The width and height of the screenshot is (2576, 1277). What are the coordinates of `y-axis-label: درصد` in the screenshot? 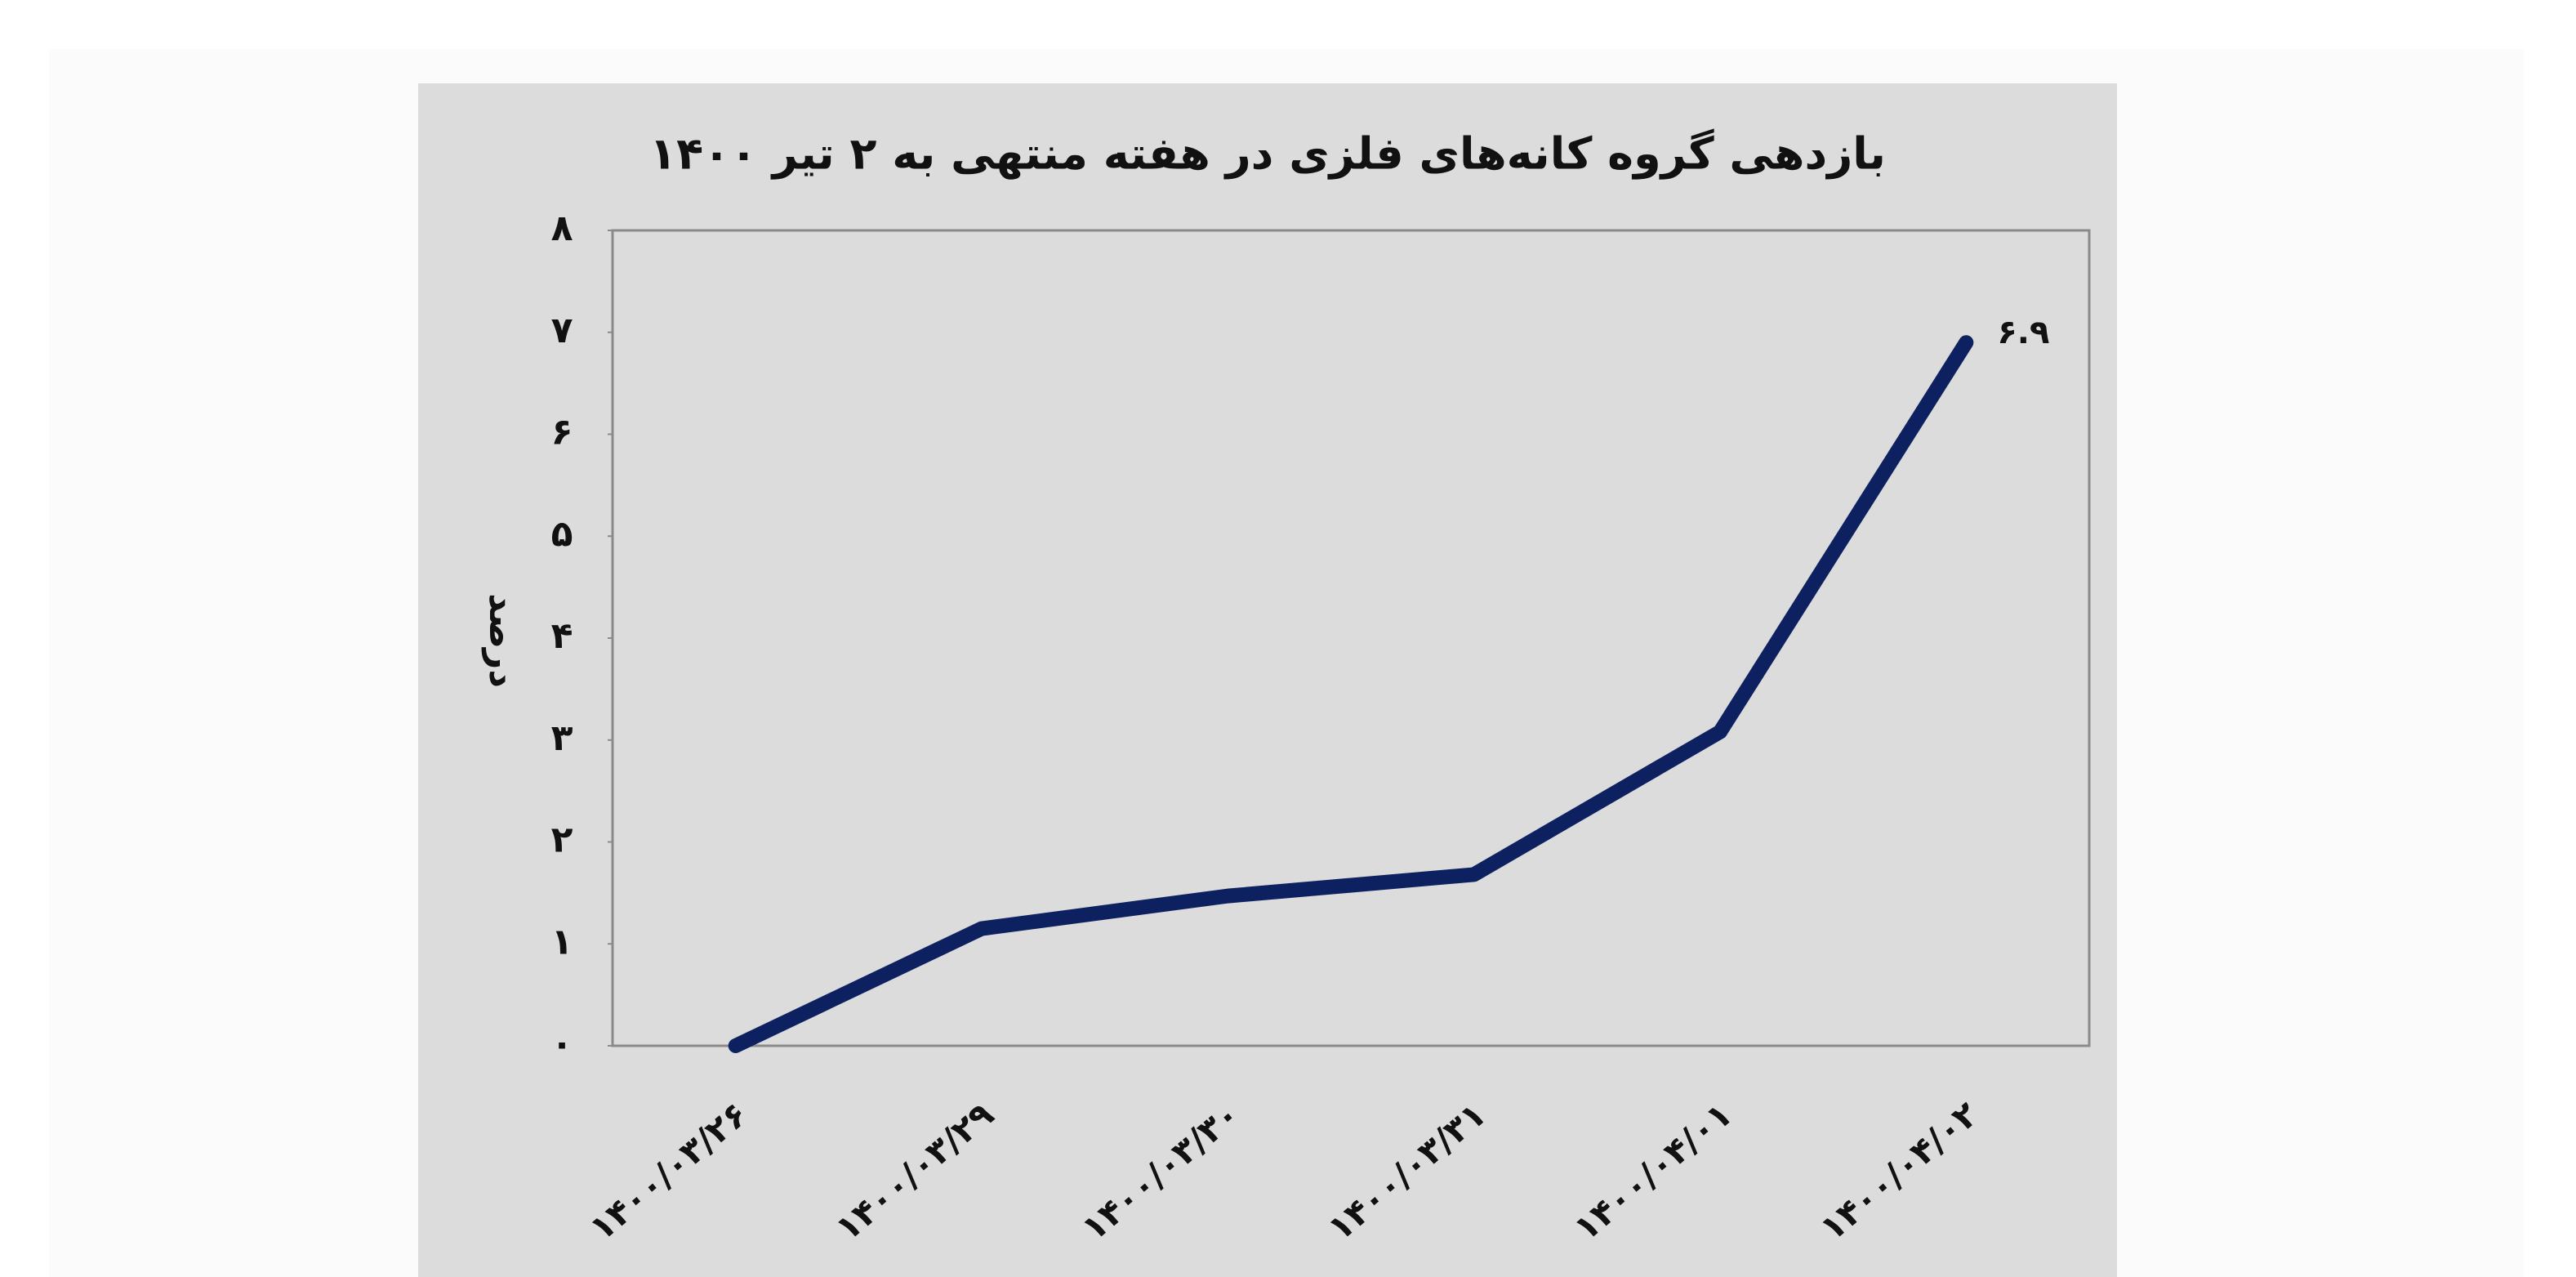 It's located at (502, 640).